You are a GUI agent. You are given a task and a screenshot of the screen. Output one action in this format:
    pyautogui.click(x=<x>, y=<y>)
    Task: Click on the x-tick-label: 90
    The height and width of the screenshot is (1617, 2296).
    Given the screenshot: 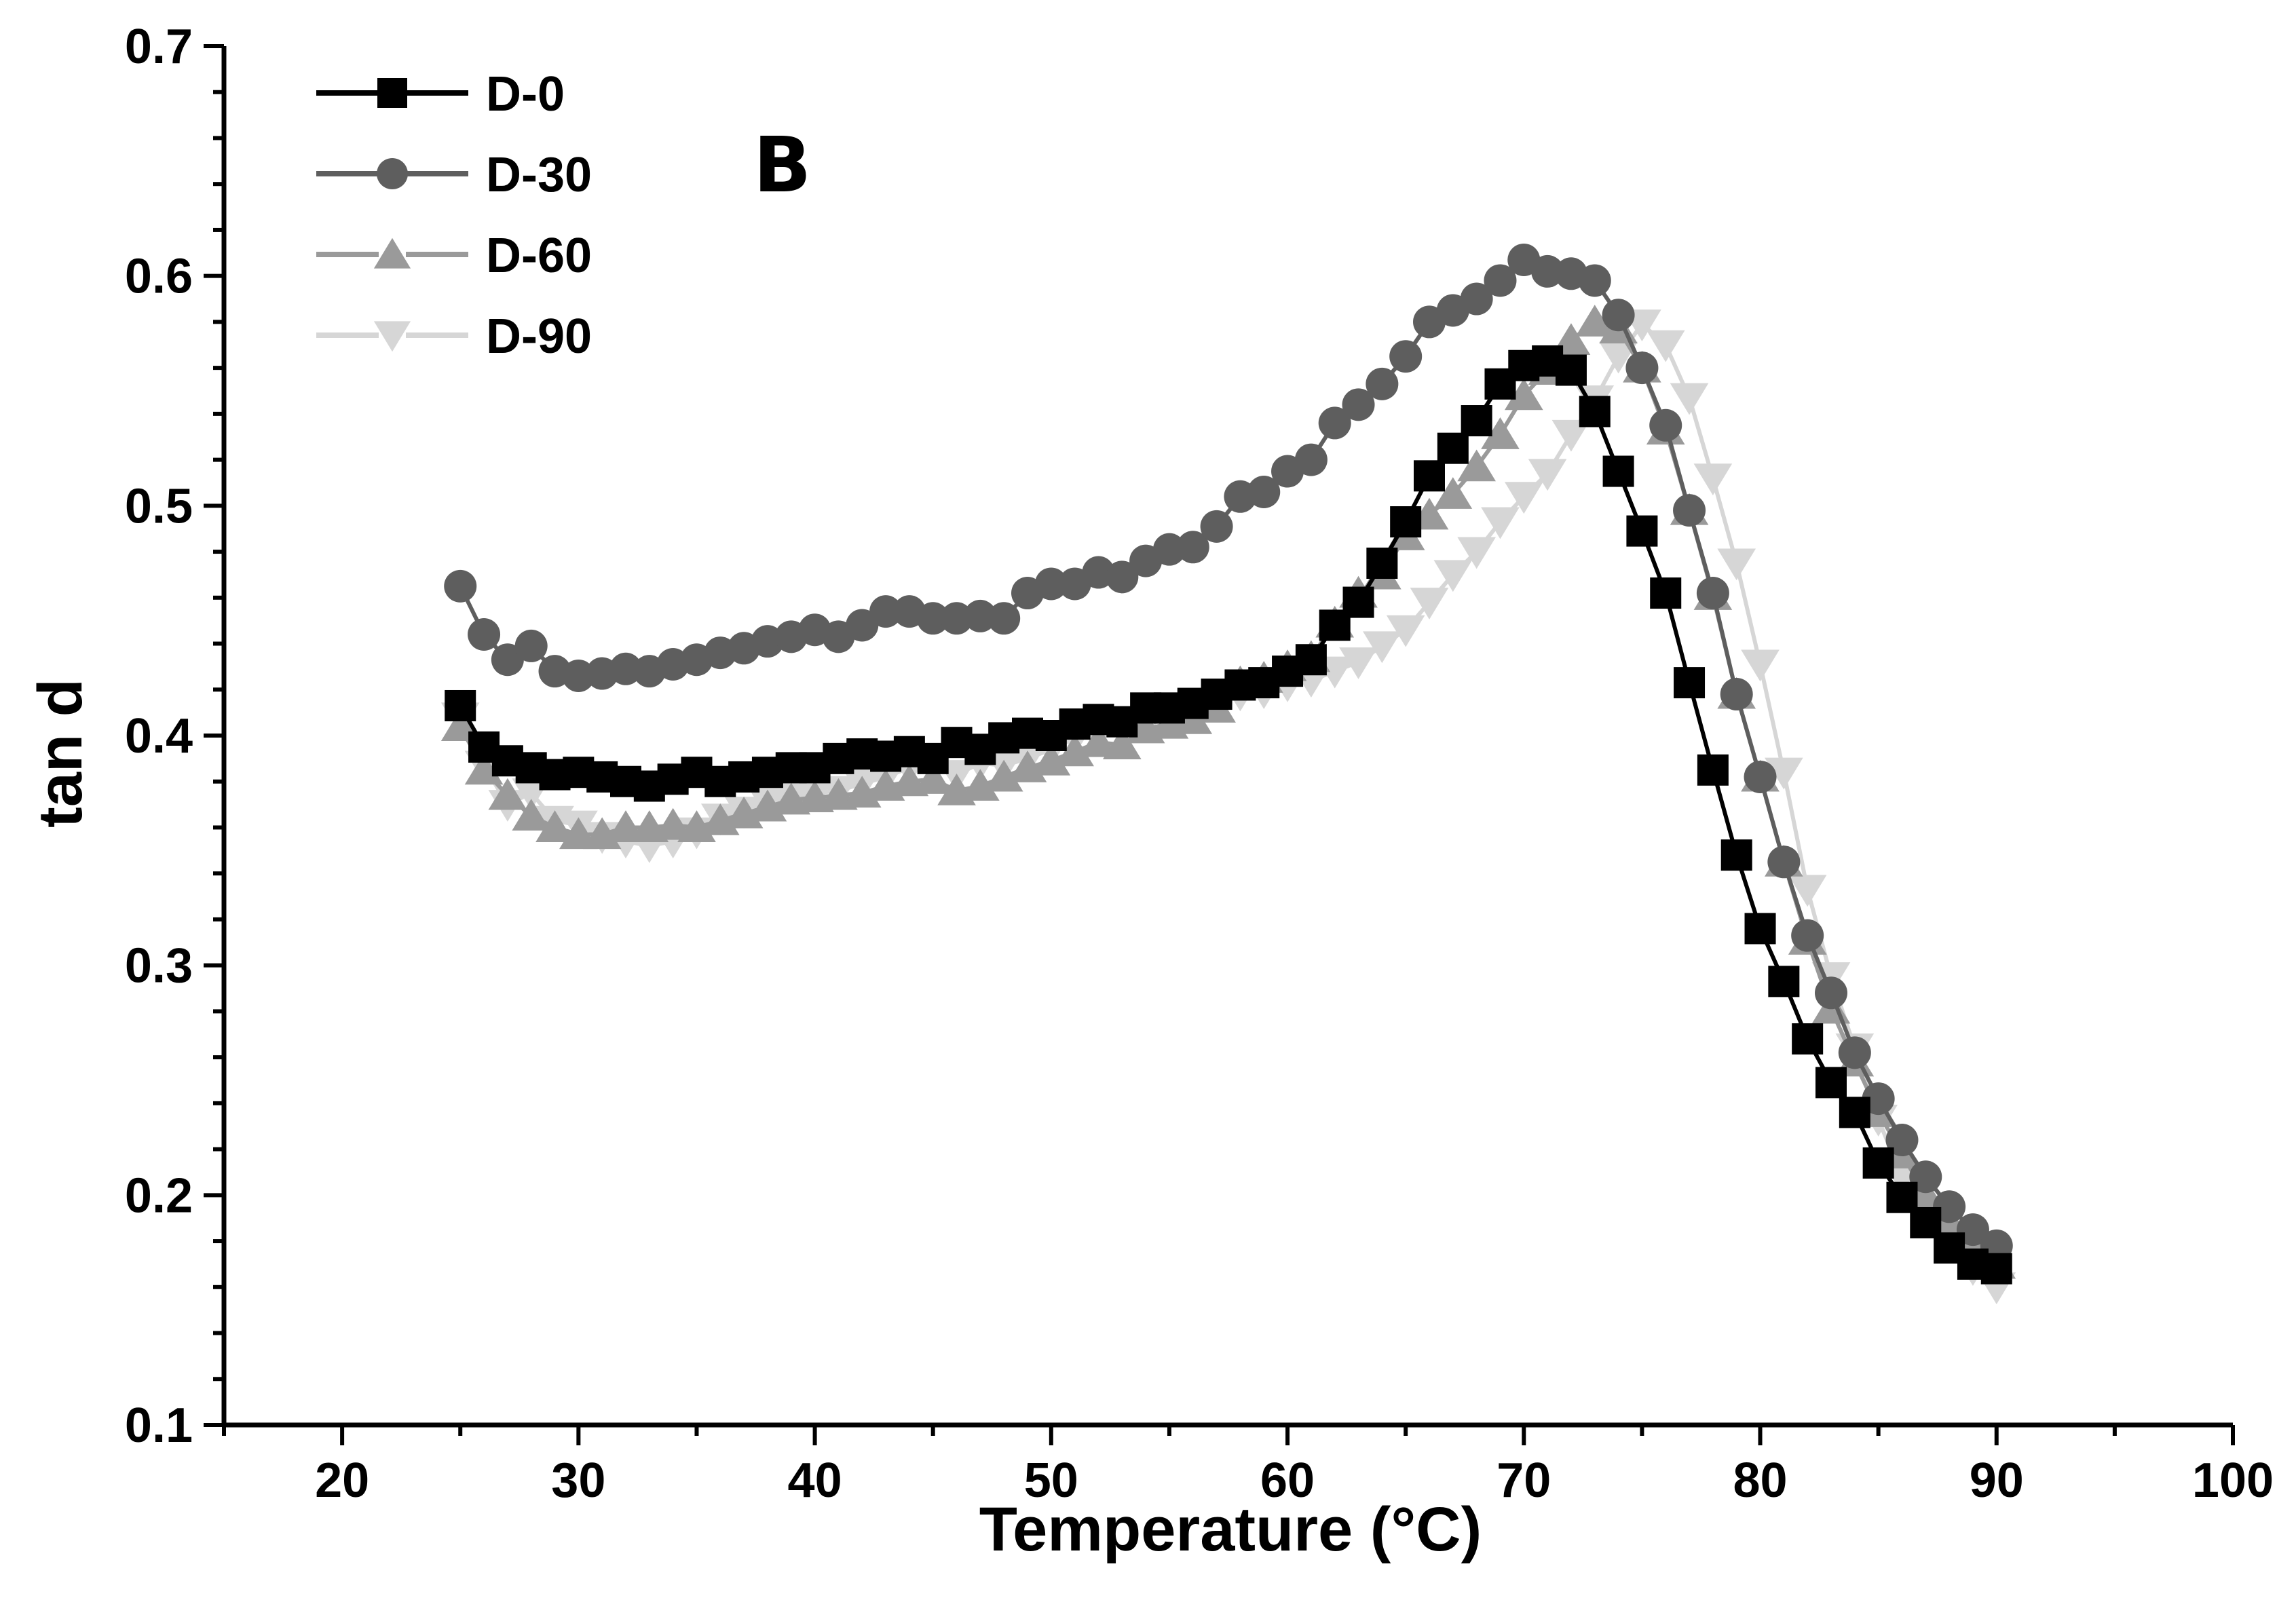 What is the action you would take?
    pyautogui.click(x=1997, y=1481)
    